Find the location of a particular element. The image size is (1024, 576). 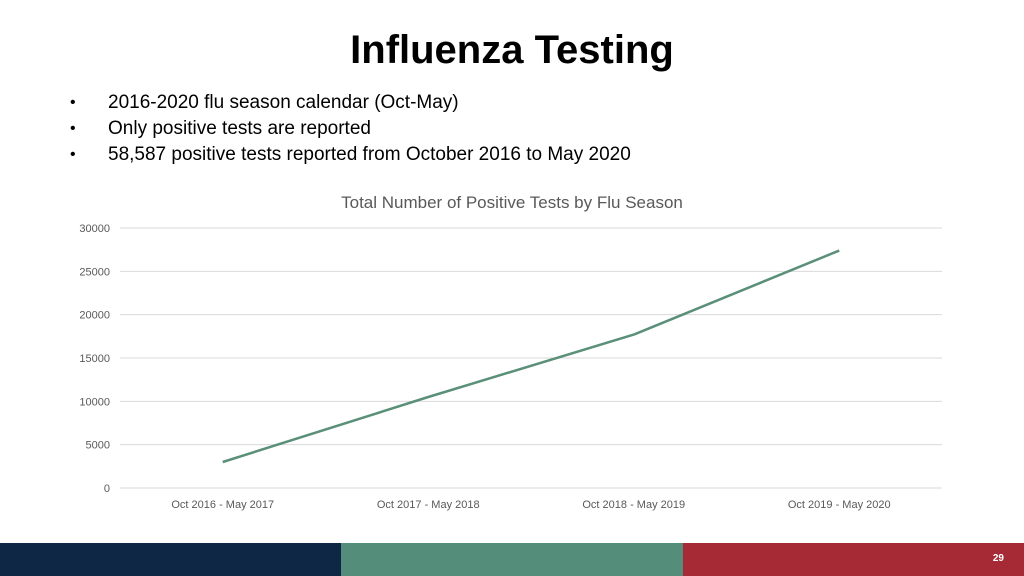

bullet-item: • Only positive tests are reported is located at coordinates (350, 129).